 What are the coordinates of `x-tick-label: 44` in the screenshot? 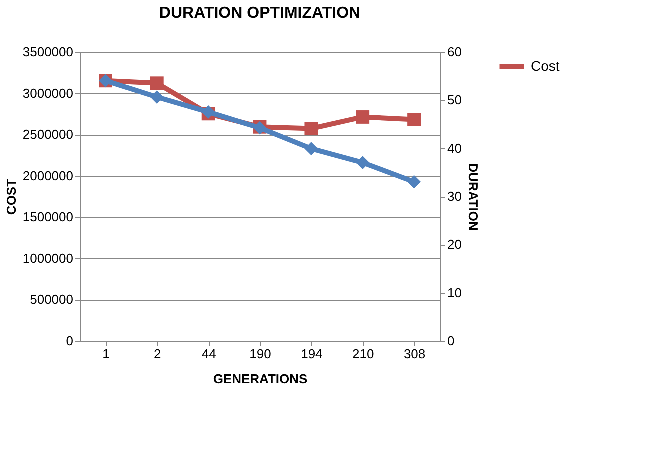 It's located at (209, 354).